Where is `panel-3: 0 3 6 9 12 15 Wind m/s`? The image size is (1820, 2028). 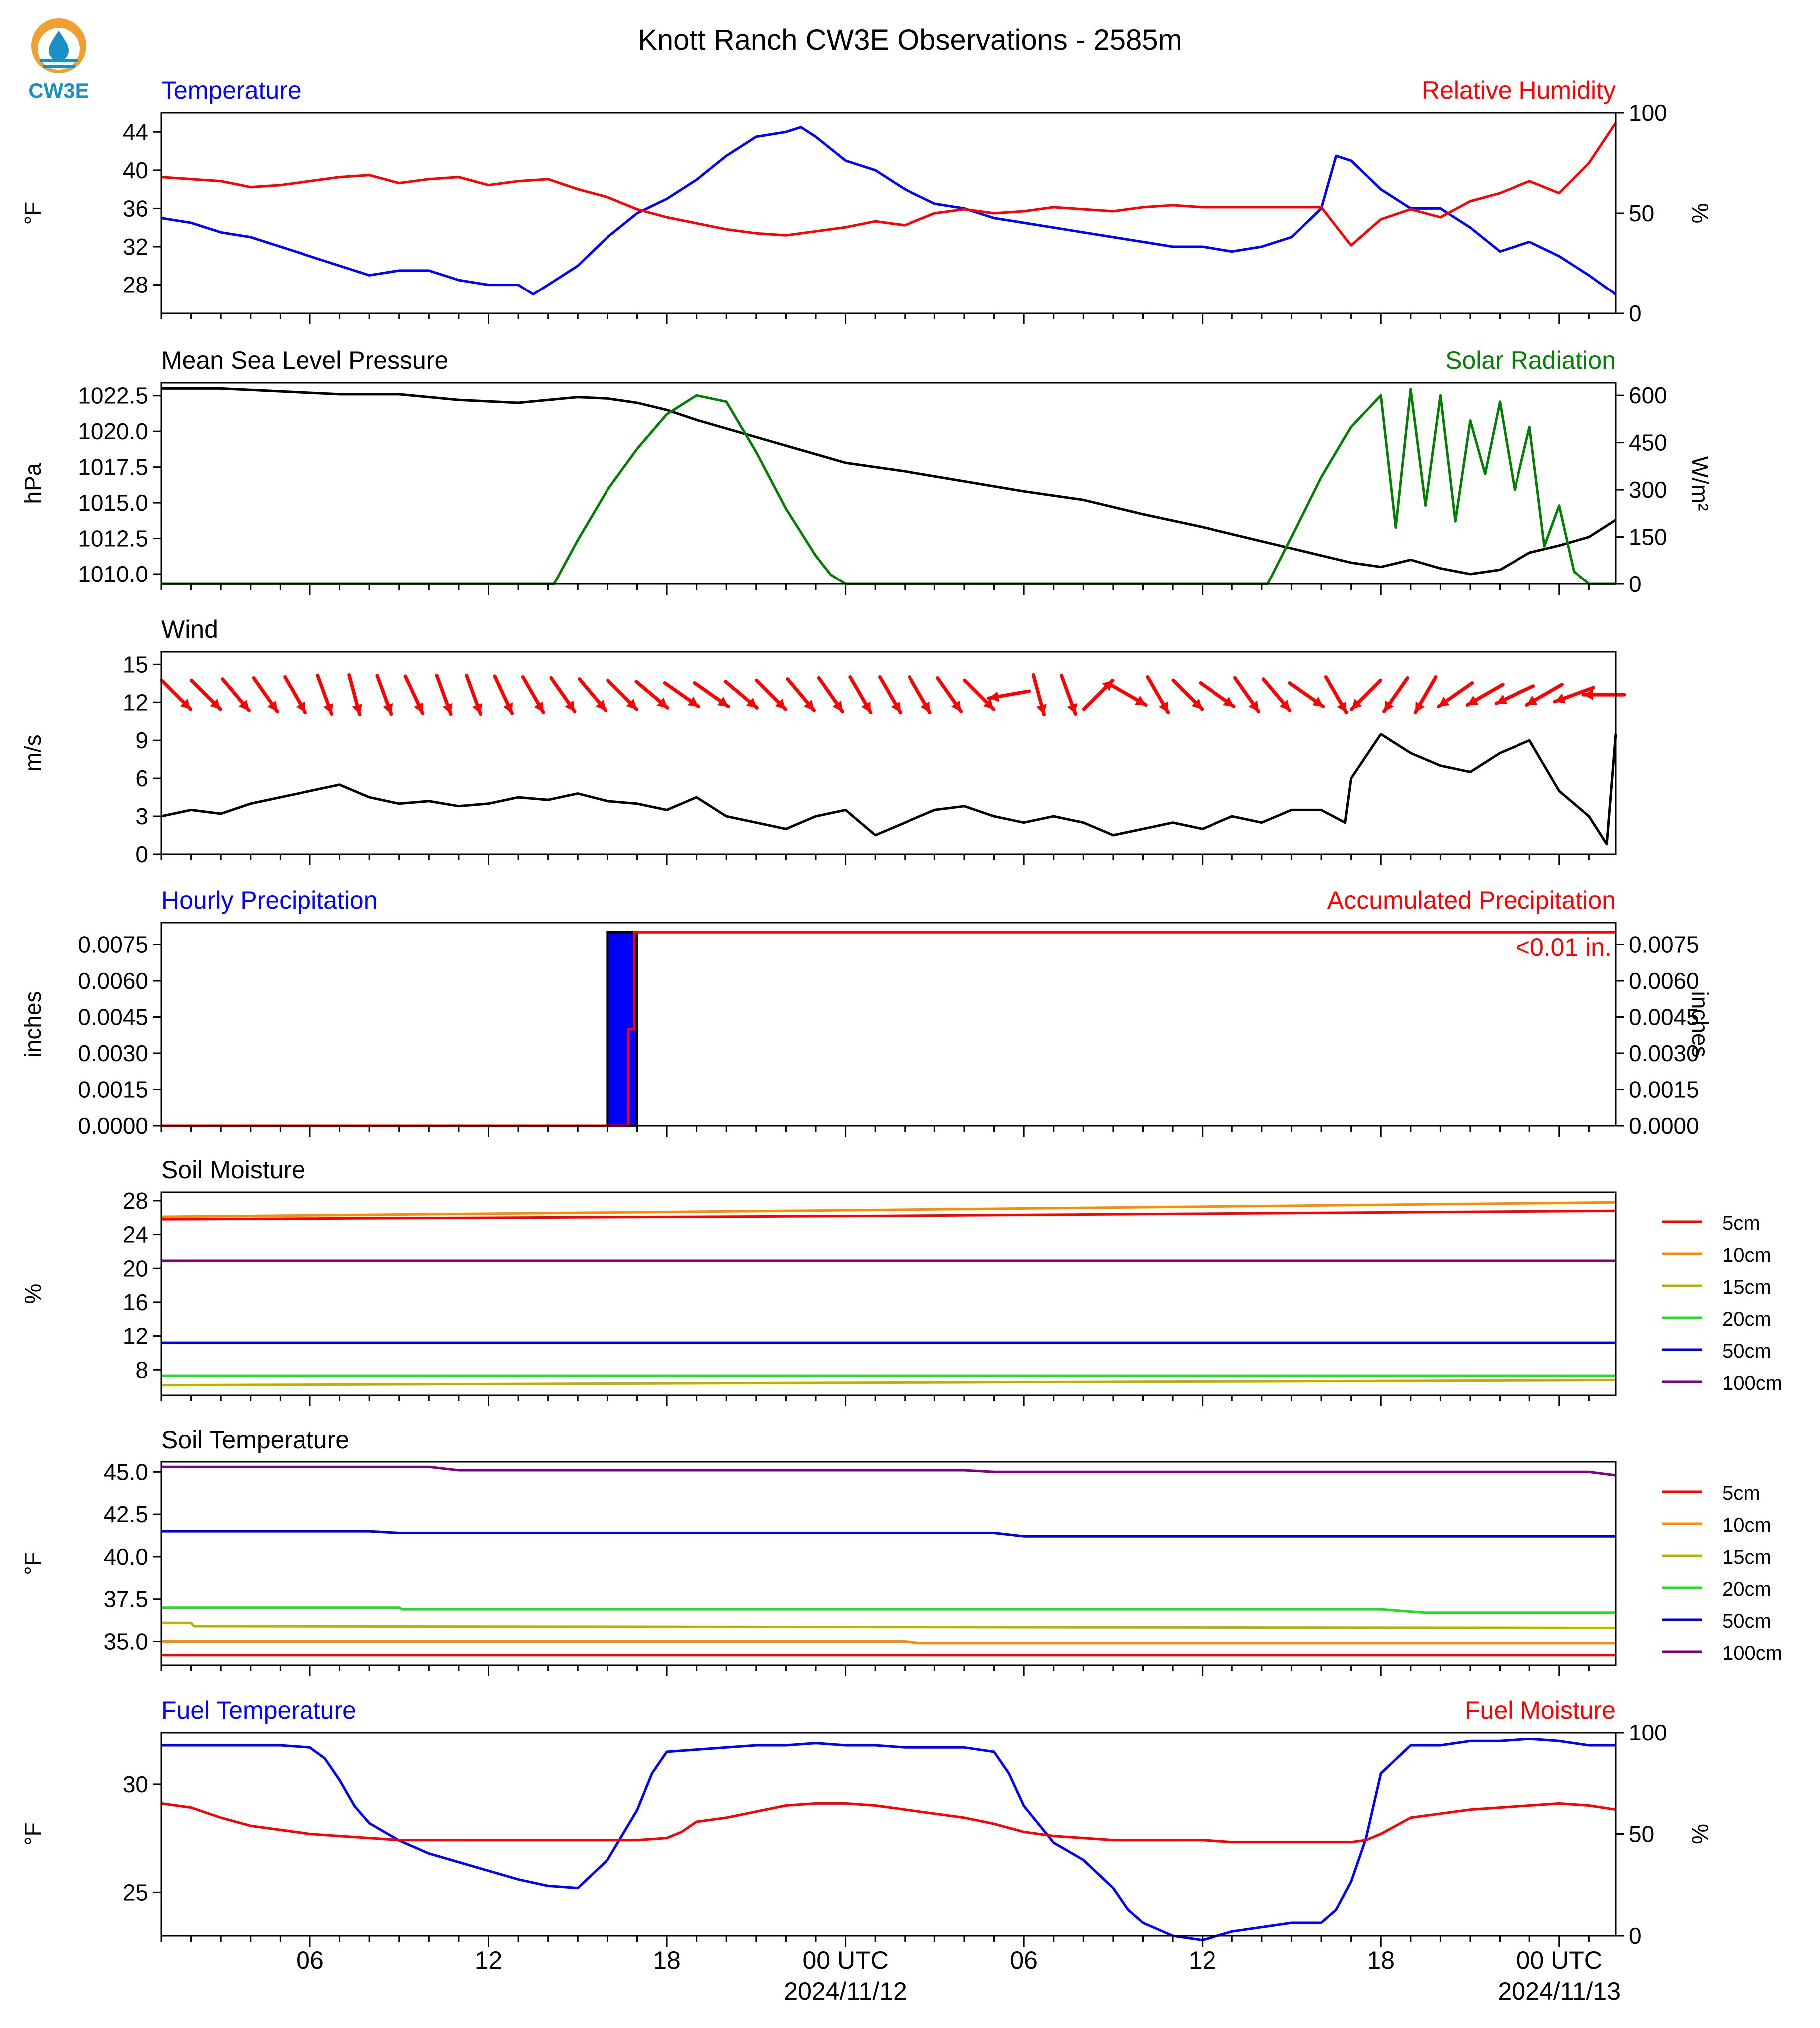
panel-3: 0 3 6 9 12 15 Wind m/s is located at coordinates (823, 741).